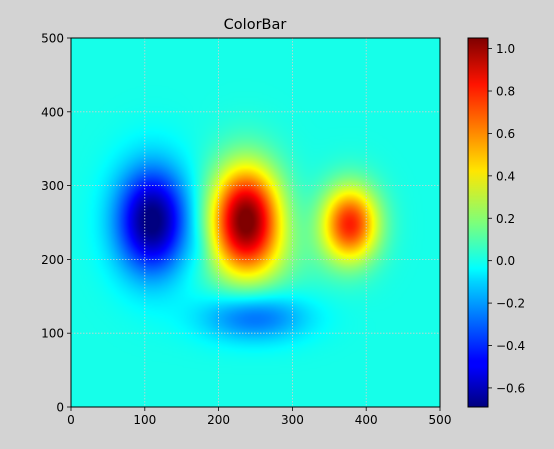 The image size is (554, 449). I want to click on x-tick-label: 300, so click(292, 420).